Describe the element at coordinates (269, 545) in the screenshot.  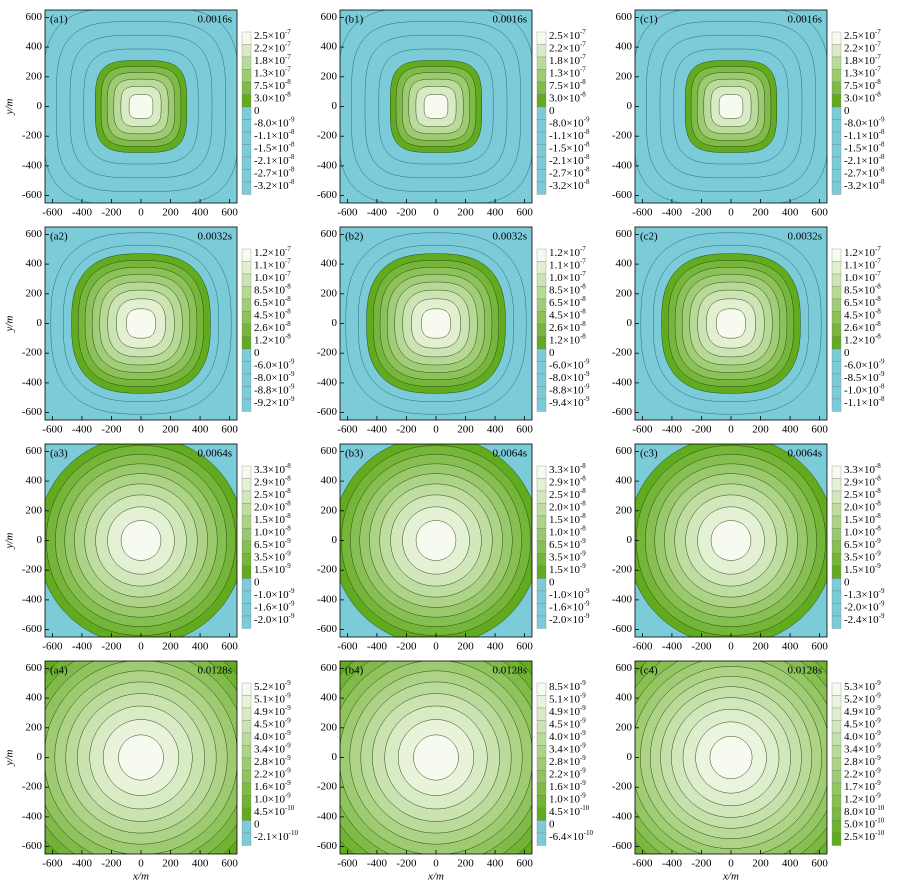
I see `colorbar-label-part: 6.5×10` at that location.